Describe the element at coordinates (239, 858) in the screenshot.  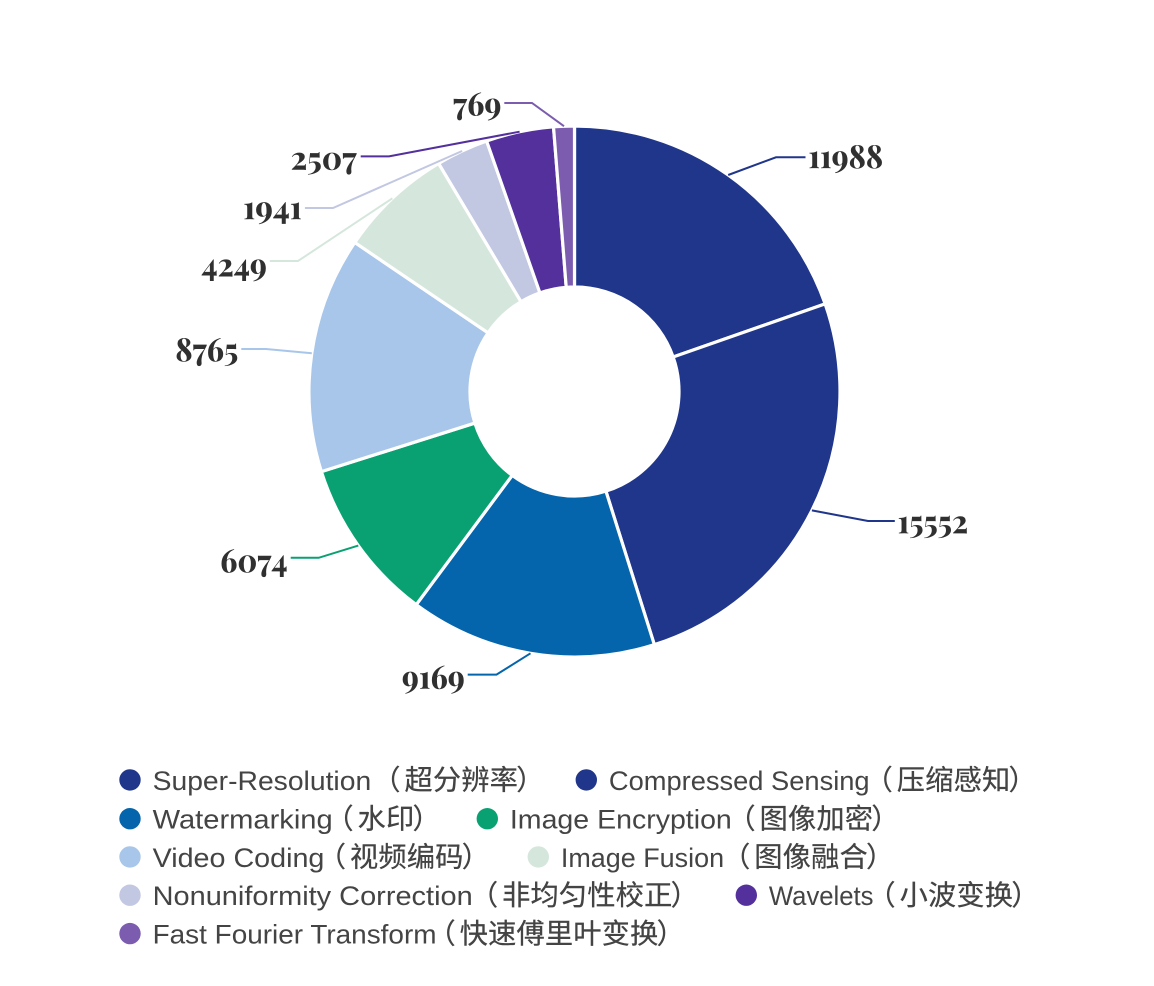
I see `svg-text: Video Coding` at that location.